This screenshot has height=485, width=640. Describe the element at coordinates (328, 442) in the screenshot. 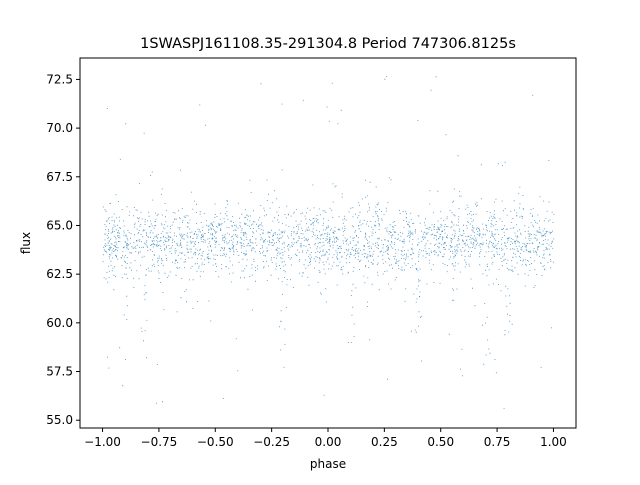

I see `x-tick-label: 0.00` at that location.